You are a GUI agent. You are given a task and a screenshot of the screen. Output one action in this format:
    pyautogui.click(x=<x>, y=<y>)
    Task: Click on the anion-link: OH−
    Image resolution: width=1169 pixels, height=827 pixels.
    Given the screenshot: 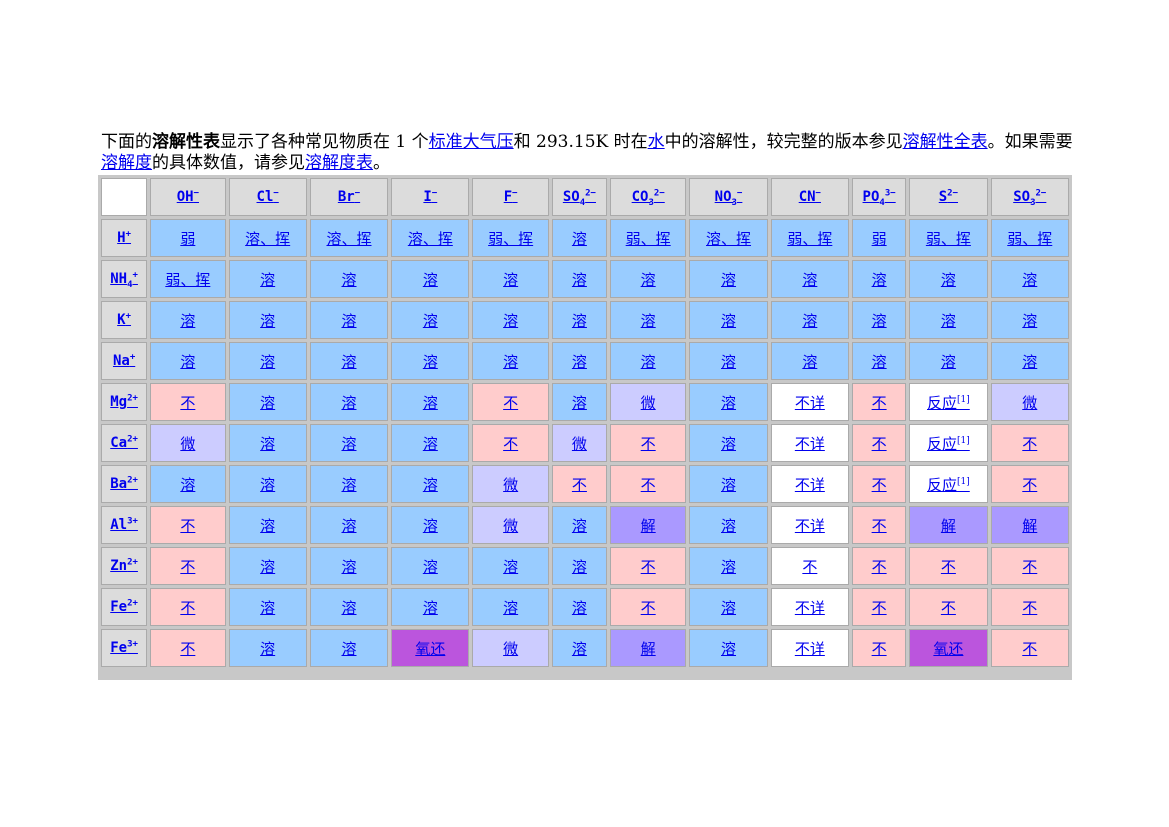 What is the action you would take?
    pyautogui.click(x=188, y=197)
    